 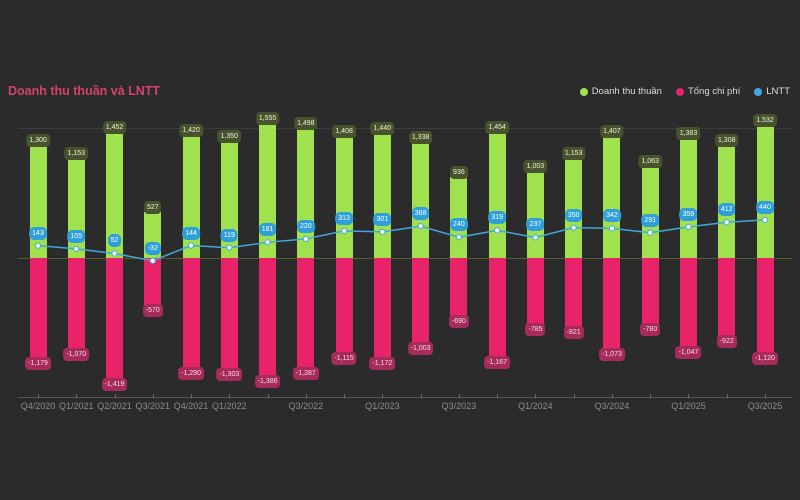 I want to click on legend-item-revenue: Doanh thu thuần, so click(x=620, y=91).